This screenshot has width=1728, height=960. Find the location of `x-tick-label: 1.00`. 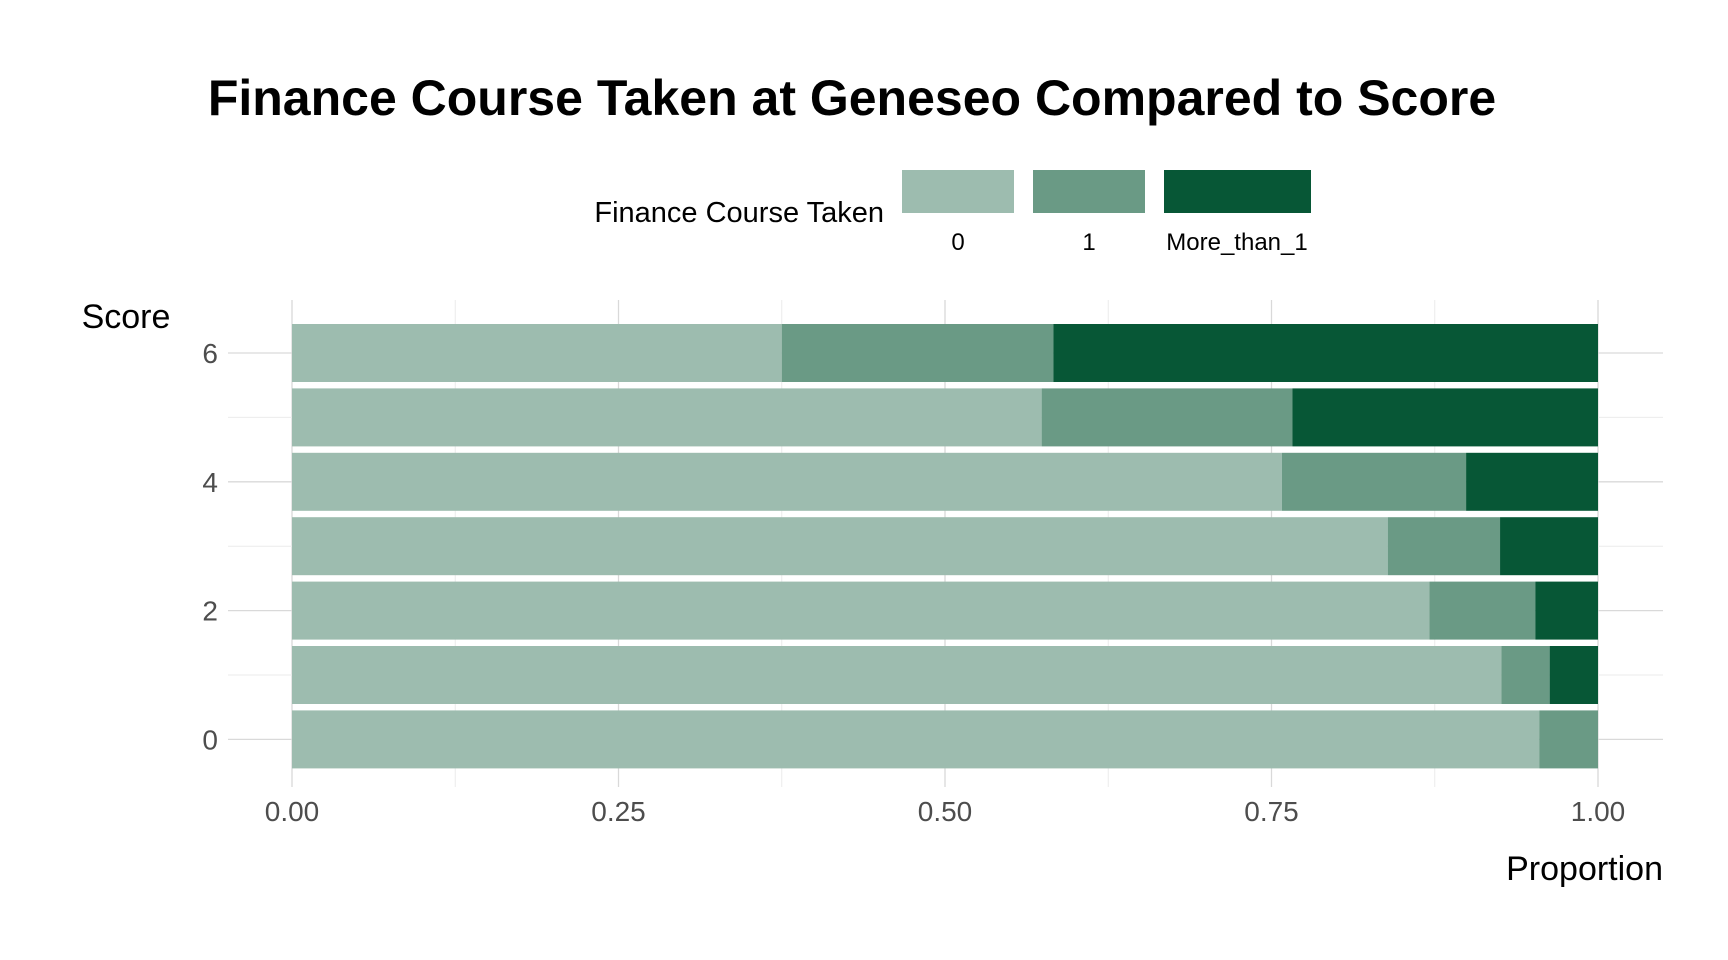

x-tick-label: 1.00 is located at coordinates (1598, 811).